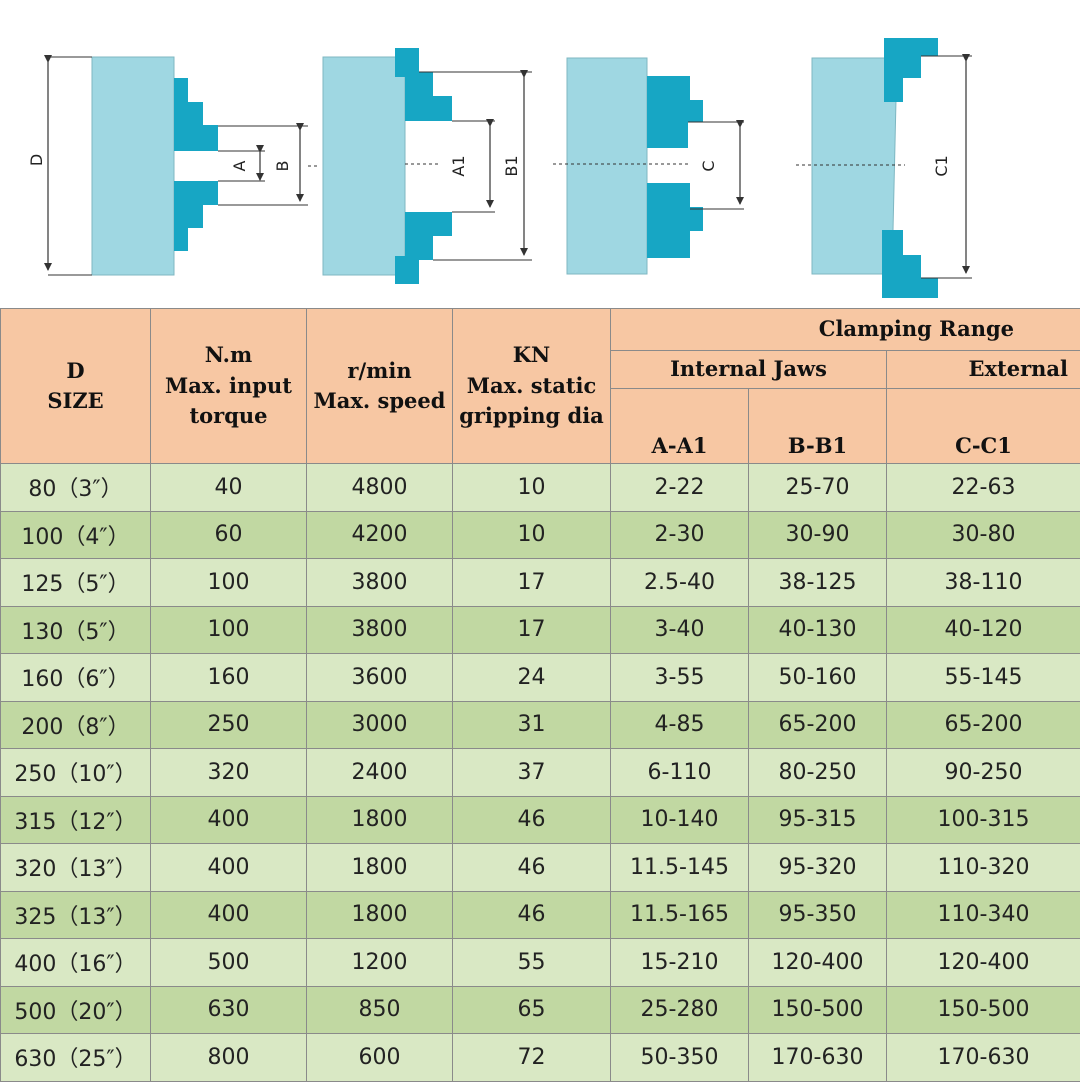 The image size is (1080, 1082). Describe the element at coordinates (983, 370) in the screenshot. I see `header-external: External` at that location.